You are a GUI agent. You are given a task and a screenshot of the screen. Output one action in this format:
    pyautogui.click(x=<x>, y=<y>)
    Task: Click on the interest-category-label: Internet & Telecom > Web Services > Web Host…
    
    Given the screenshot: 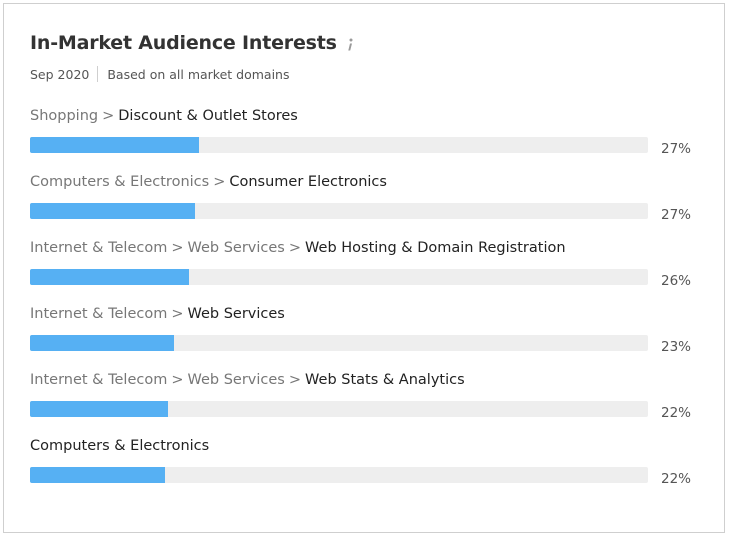 What is the action you would take?
    pyautogui.click(x=298, y=248)
    